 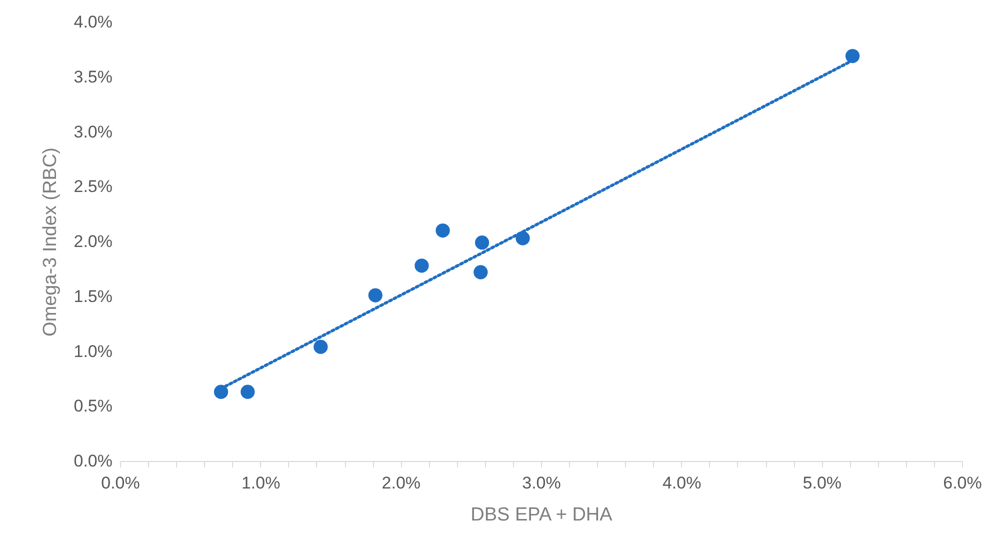 I want to click on y-tick-label: 0.5%, so click(x=93, y=406).